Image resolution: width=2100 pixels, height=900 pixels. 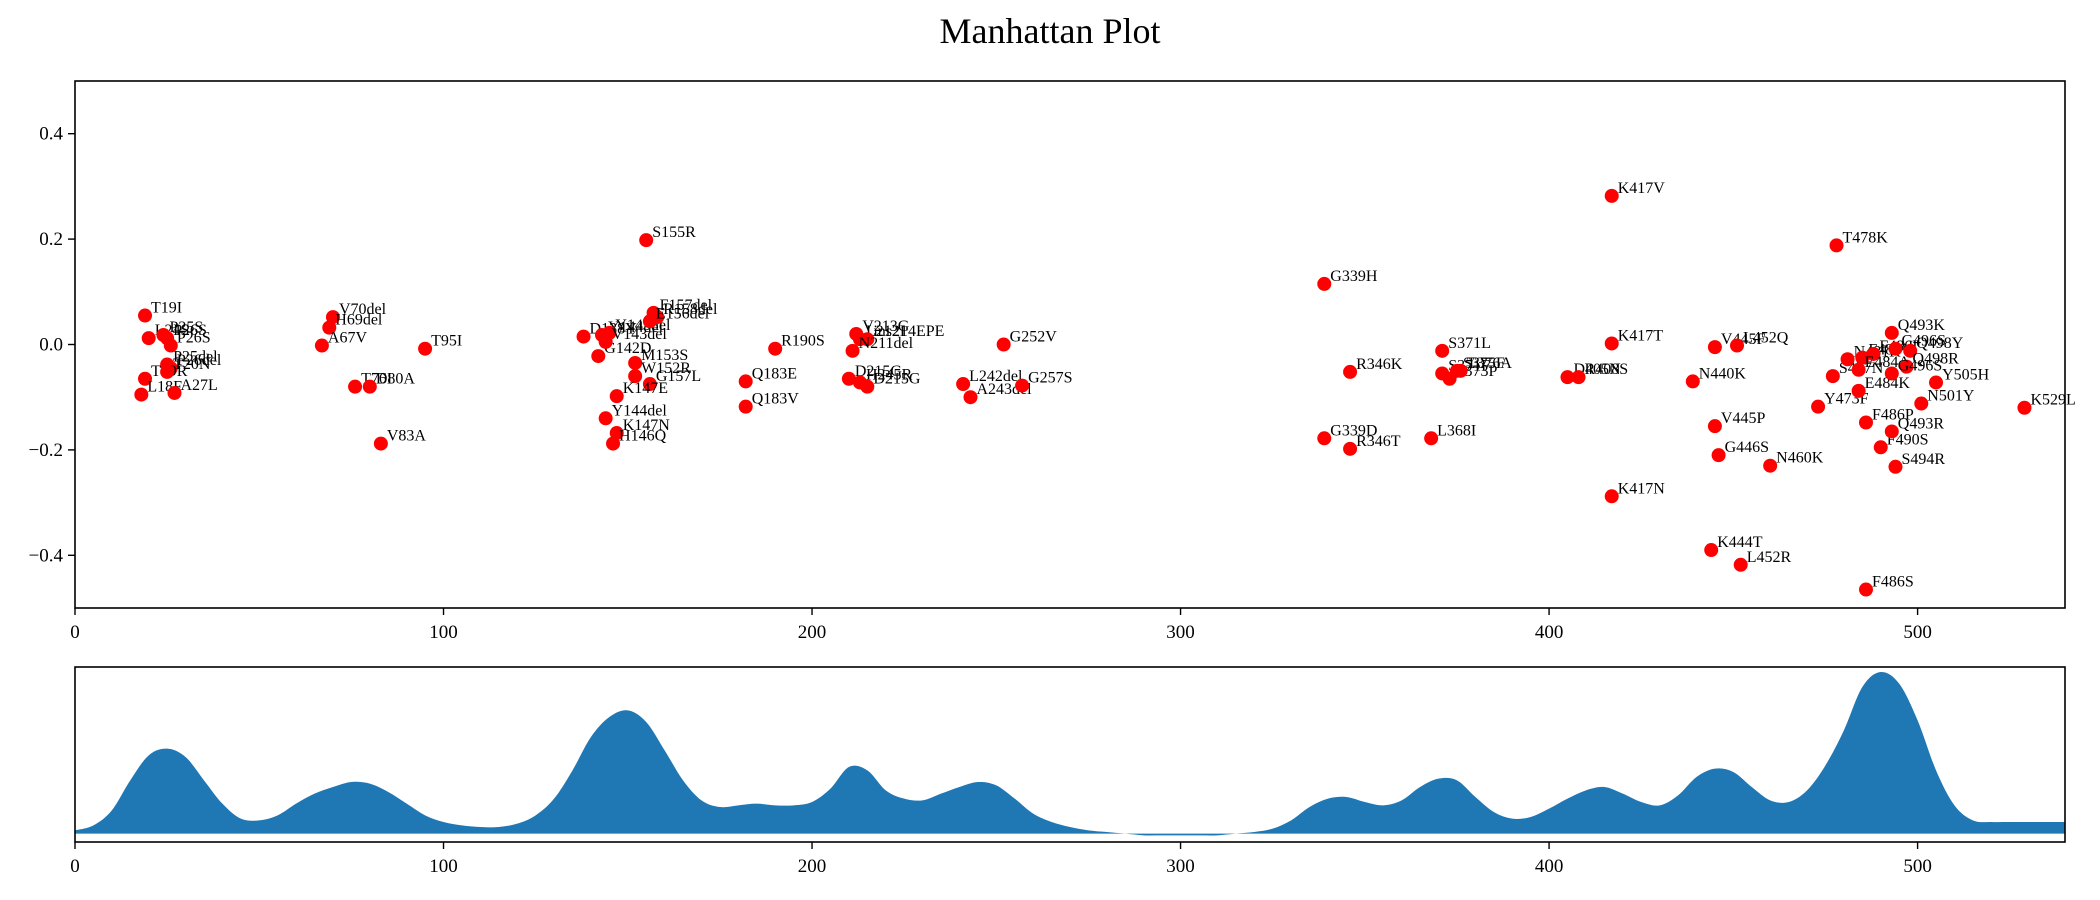 What do you see at coordinates (1180, 632) in the screenshot?
I see `x-tick-label: 300` at bounding box center [1180, 632].